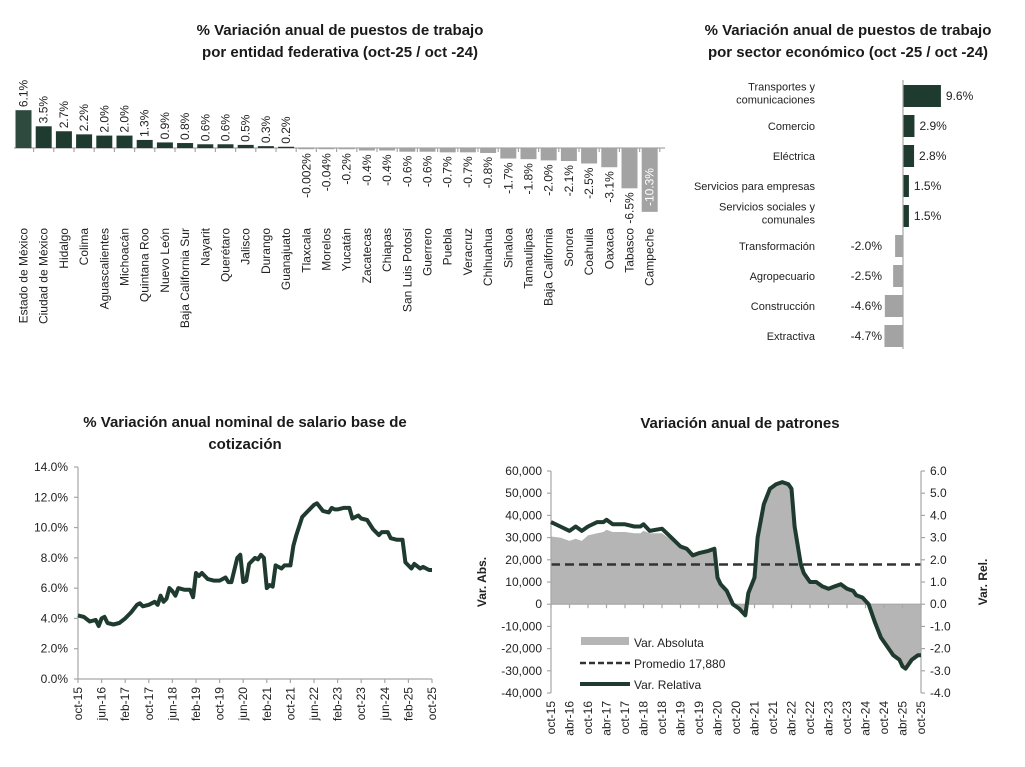  What do you see at coordinates (64, 248) in the screenshot?
I see `category-label: Hidalgo` at bounding box center [64, 248].